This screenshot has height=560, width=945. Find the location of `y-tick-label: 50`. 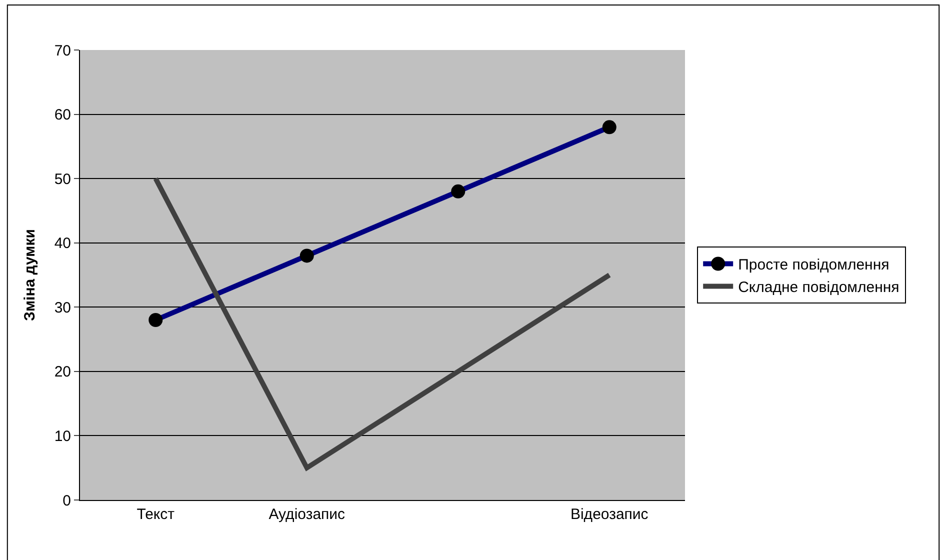

y-tick-label: 50 is located at coordinates (62, 179).